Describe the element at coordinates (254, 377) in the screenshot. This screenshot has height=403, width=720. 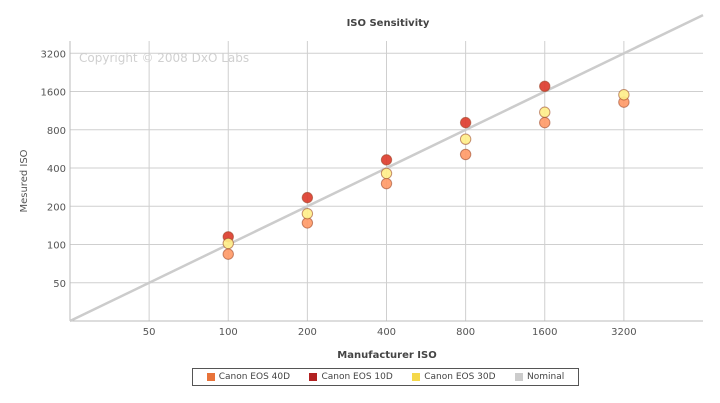
I see `legend-label: Canon EOS 40D` at that location.